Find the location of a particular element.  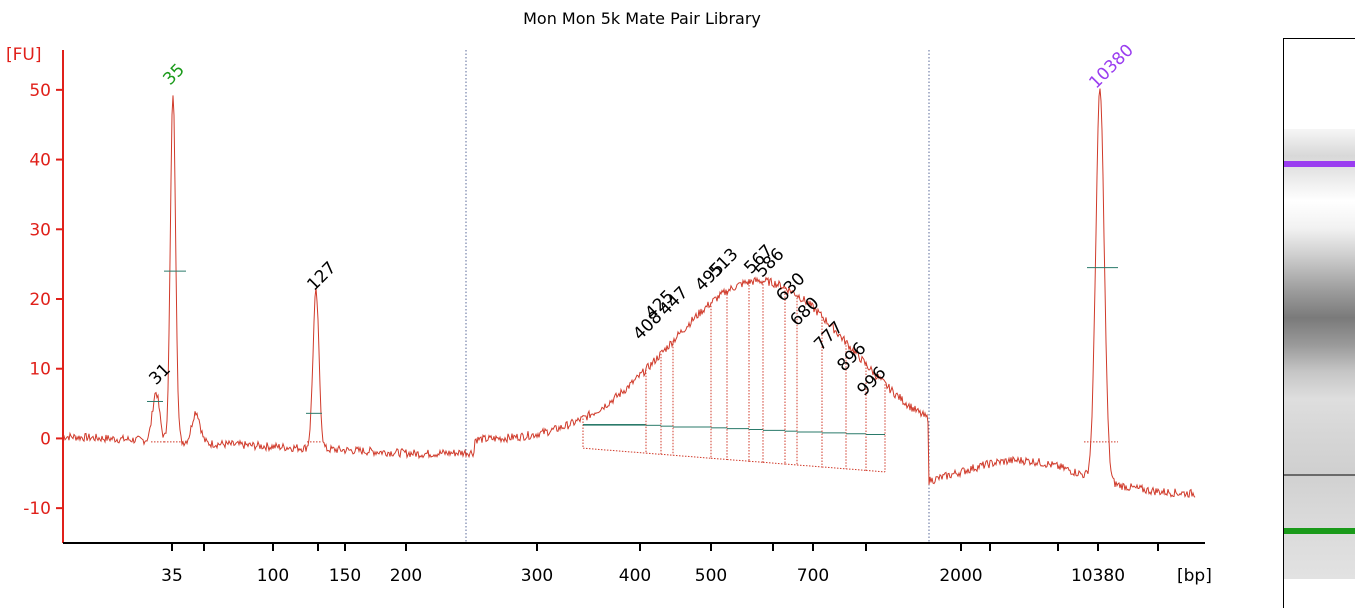

y-axis-label: [FU] is located at coordinates (24, 55).